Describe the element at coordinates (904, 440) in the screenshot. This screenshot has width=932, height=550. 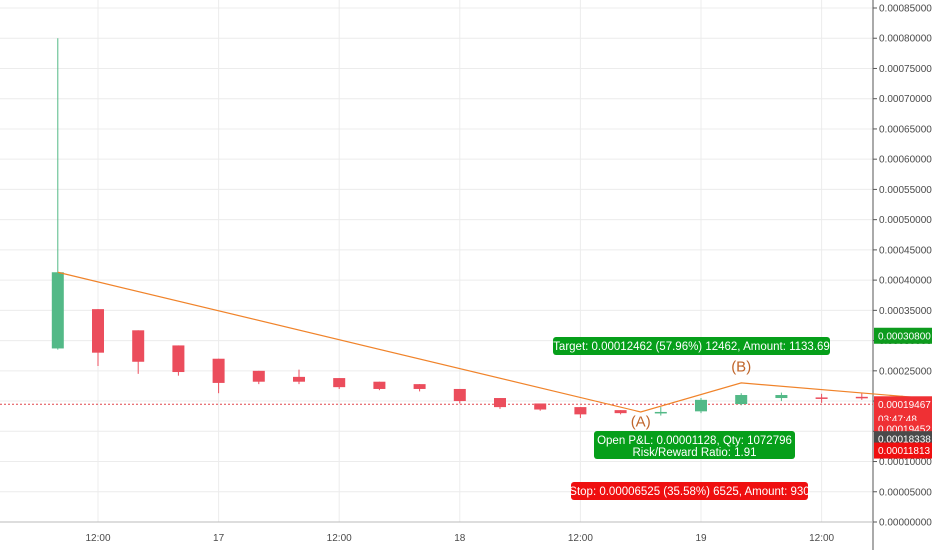
I see `price-tag-label: 0.00018338` at that location.